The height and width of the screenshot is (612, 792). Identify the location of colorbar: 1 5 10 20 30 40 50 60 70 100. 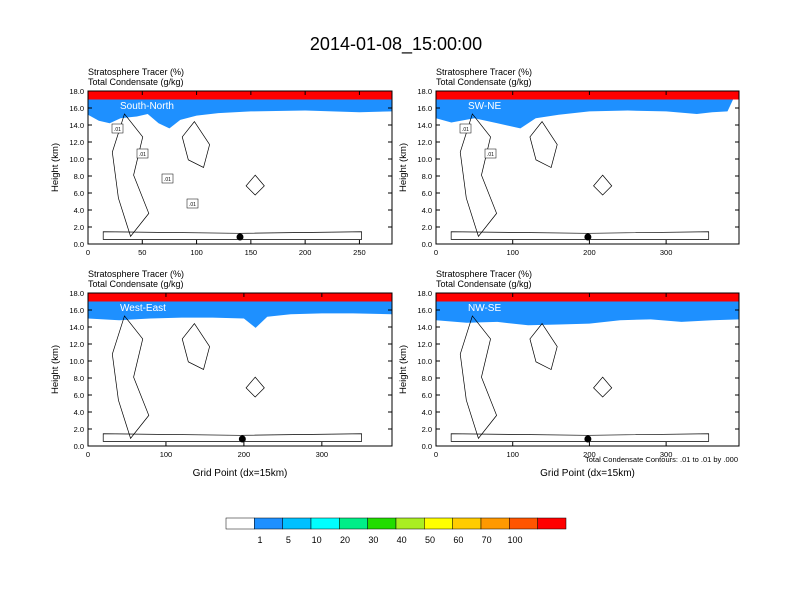
(396, 531).